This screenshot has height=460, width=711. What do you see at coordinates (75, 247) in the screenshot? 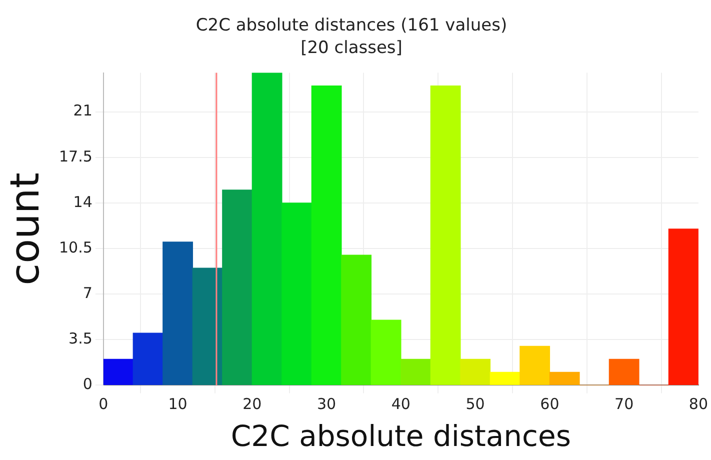
I see `y-tick-label: 10.5` at bounding box center [75, 247].